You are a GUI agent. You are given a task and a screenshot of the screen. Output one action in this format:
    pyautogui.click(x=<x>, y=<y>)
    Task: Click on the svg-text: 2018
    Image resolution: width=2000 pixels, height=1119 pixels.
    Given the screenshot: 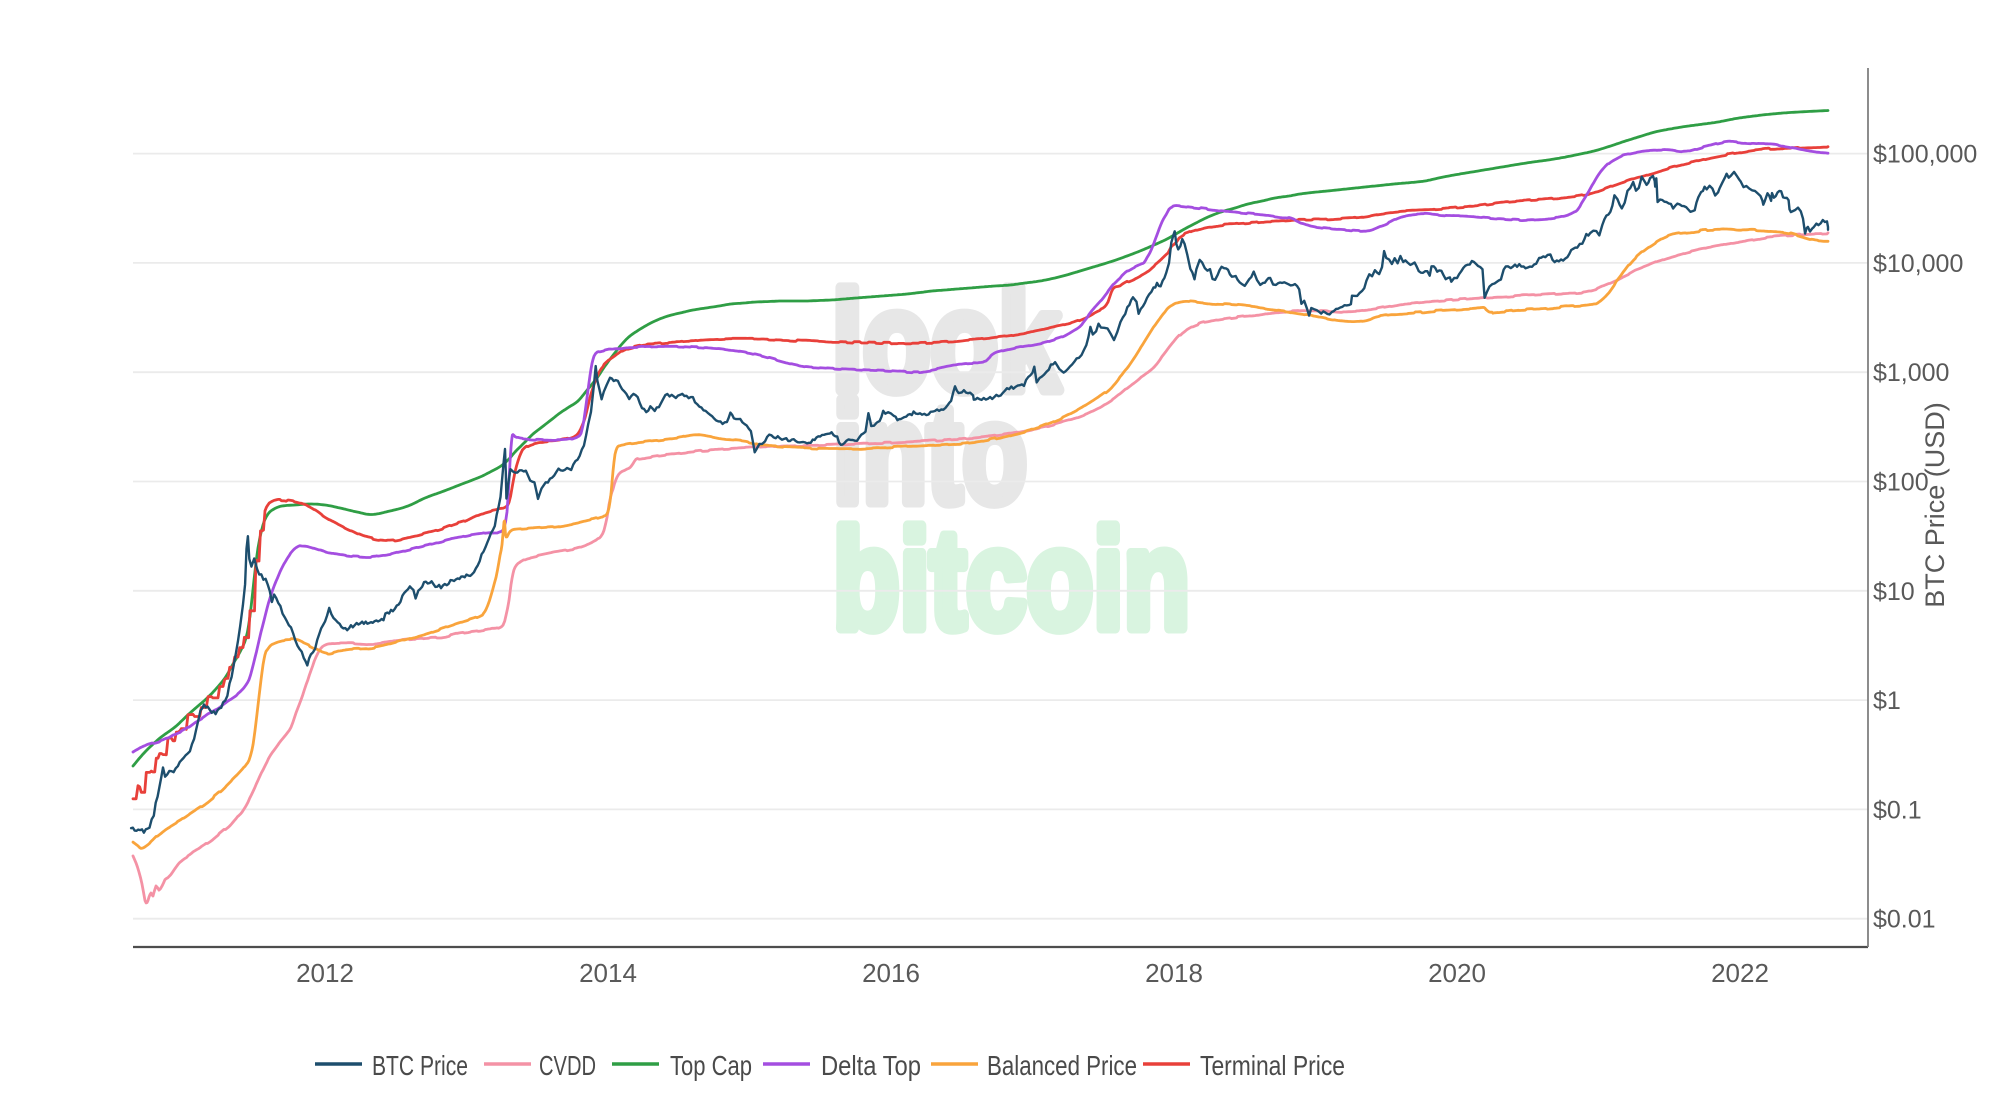 What is the action you would take?
    pyautogui.click(x=1174, y=973)
    